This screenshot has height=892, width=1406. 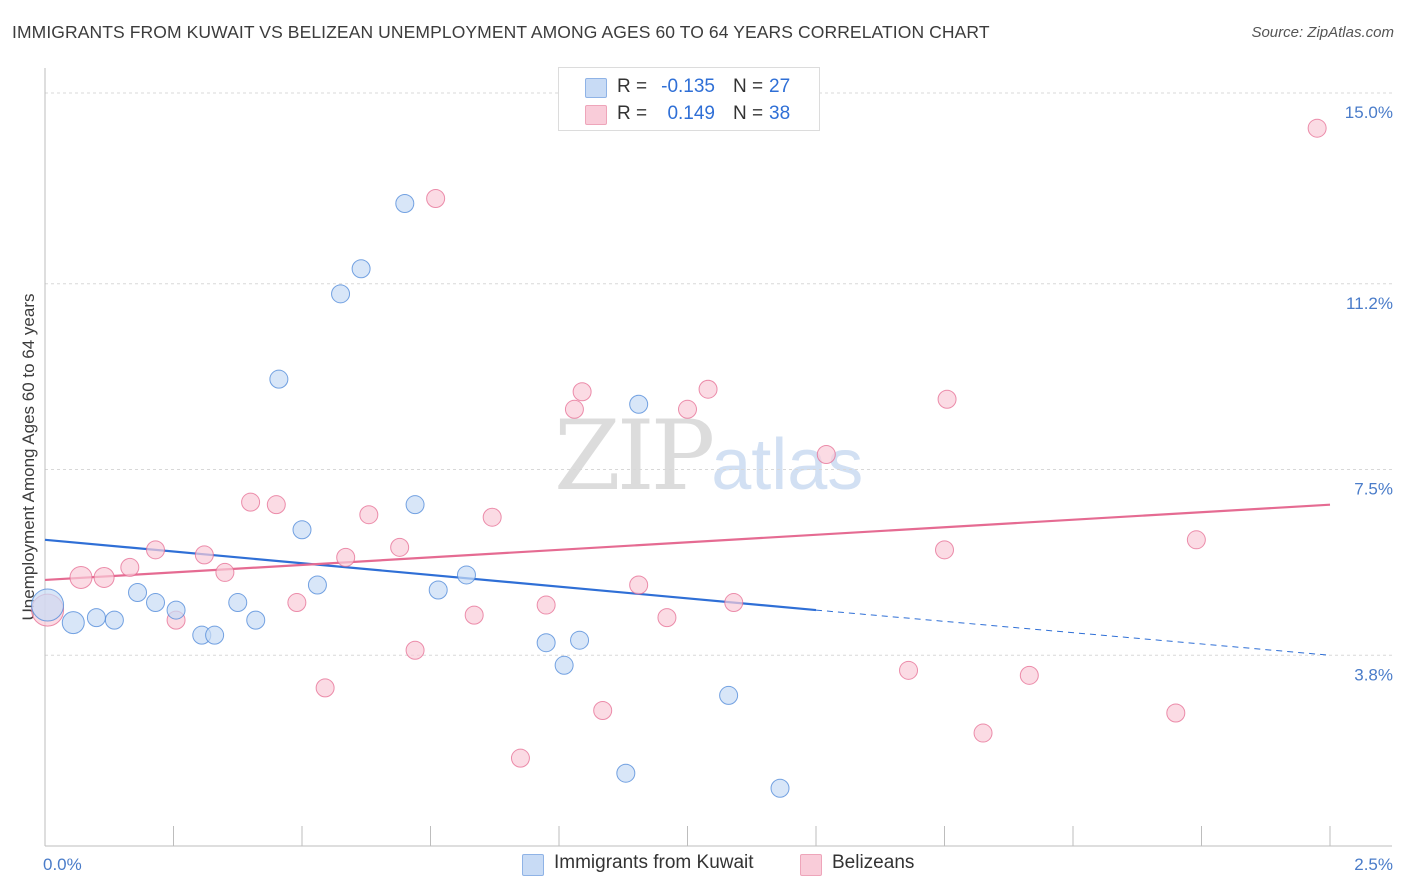 I want to click on series-legend: Immigrants from Kuwait Belizeans, so click(x=703, y=865).